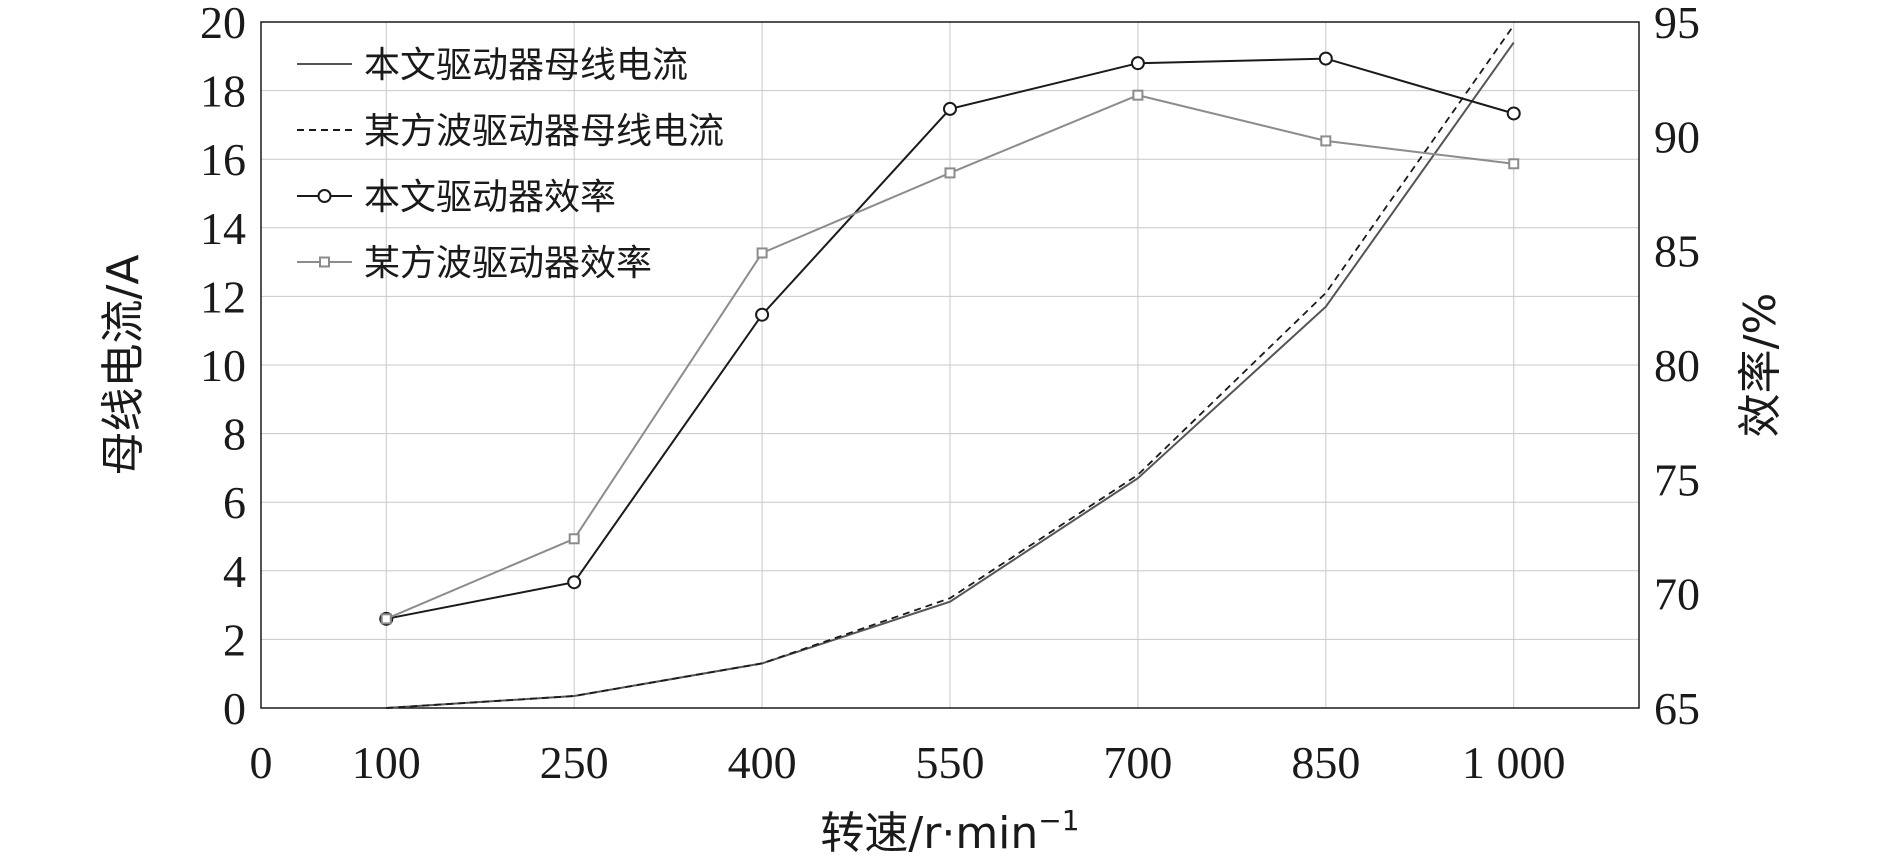 The width and height of the screenshot is (1890, 857). What do you see at coordinates (234, 639) in the screenshot?
I see `y-left-tick-label: 2` at bounding box center [234, 639].